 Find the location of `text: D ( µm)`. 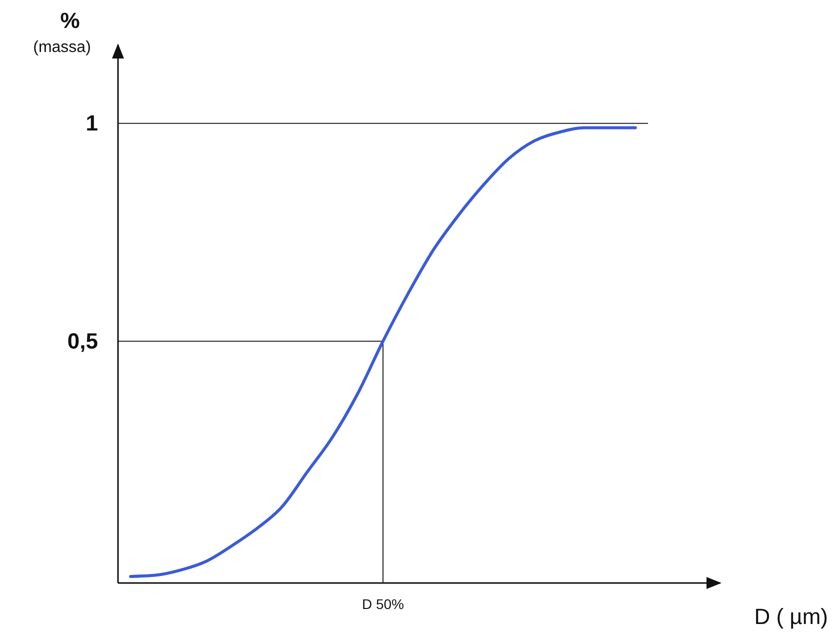

text: D ( µm) is located at coordinates (791, 616).